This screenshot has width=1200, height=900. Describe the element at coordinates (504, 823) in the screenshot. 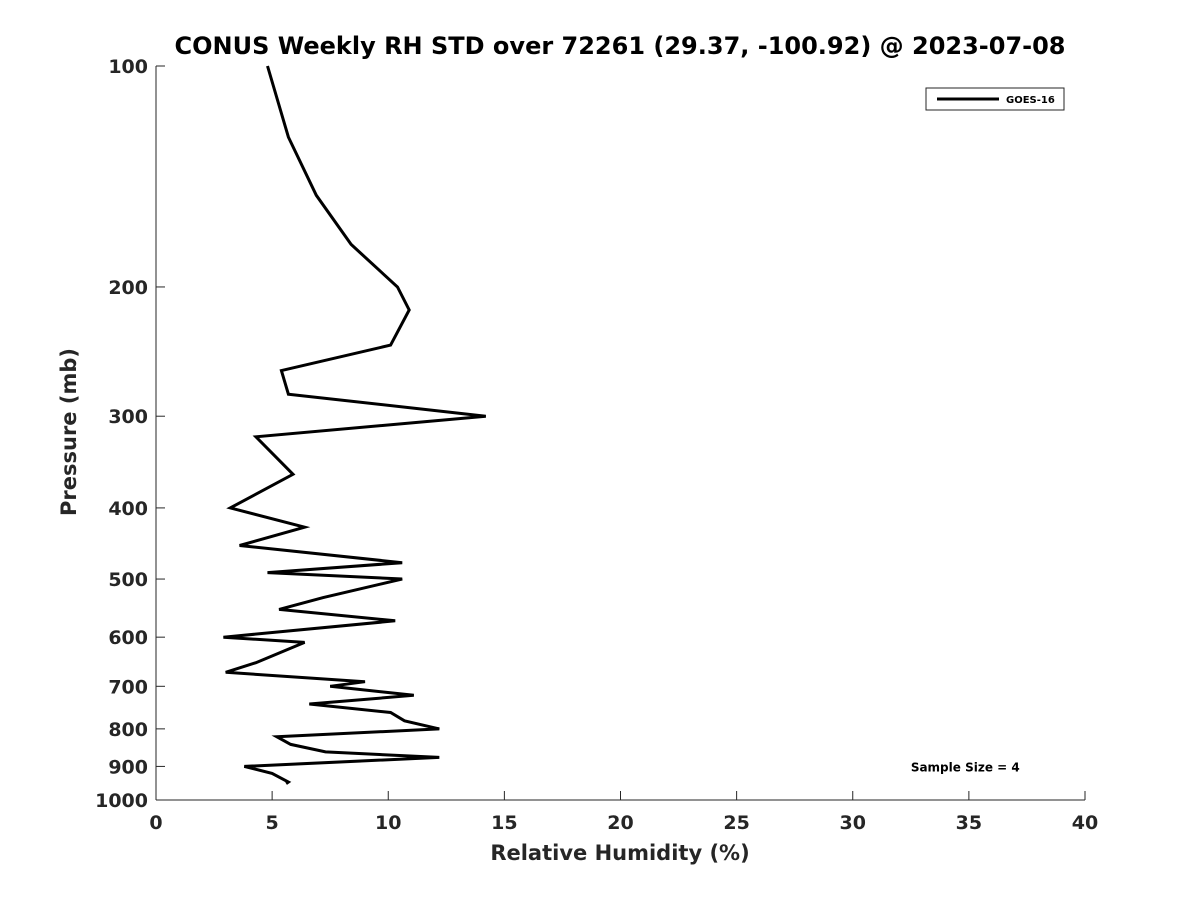

I see `x-tick-label: 15` at that location.